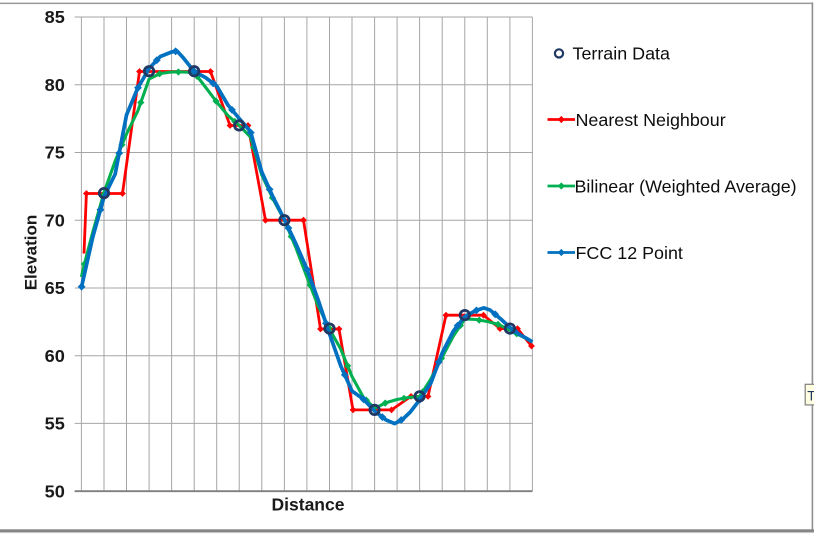  I want to click on svg-text: Bilinear (Weighted Average), so click(686, 186).